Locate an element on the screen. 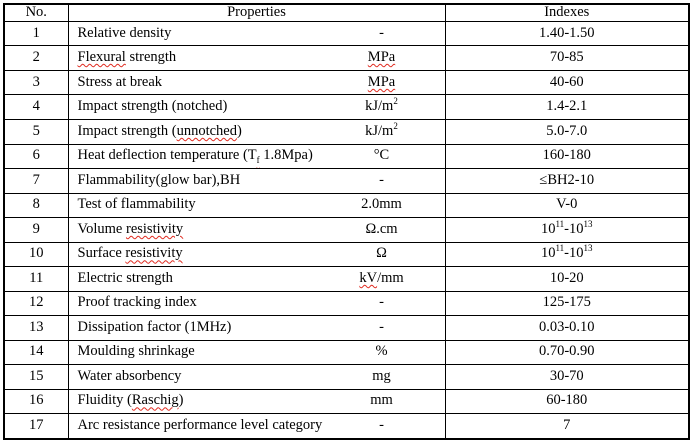  property-cell: Flammability(glow bar),BH - is located at coordinates (256, 181).